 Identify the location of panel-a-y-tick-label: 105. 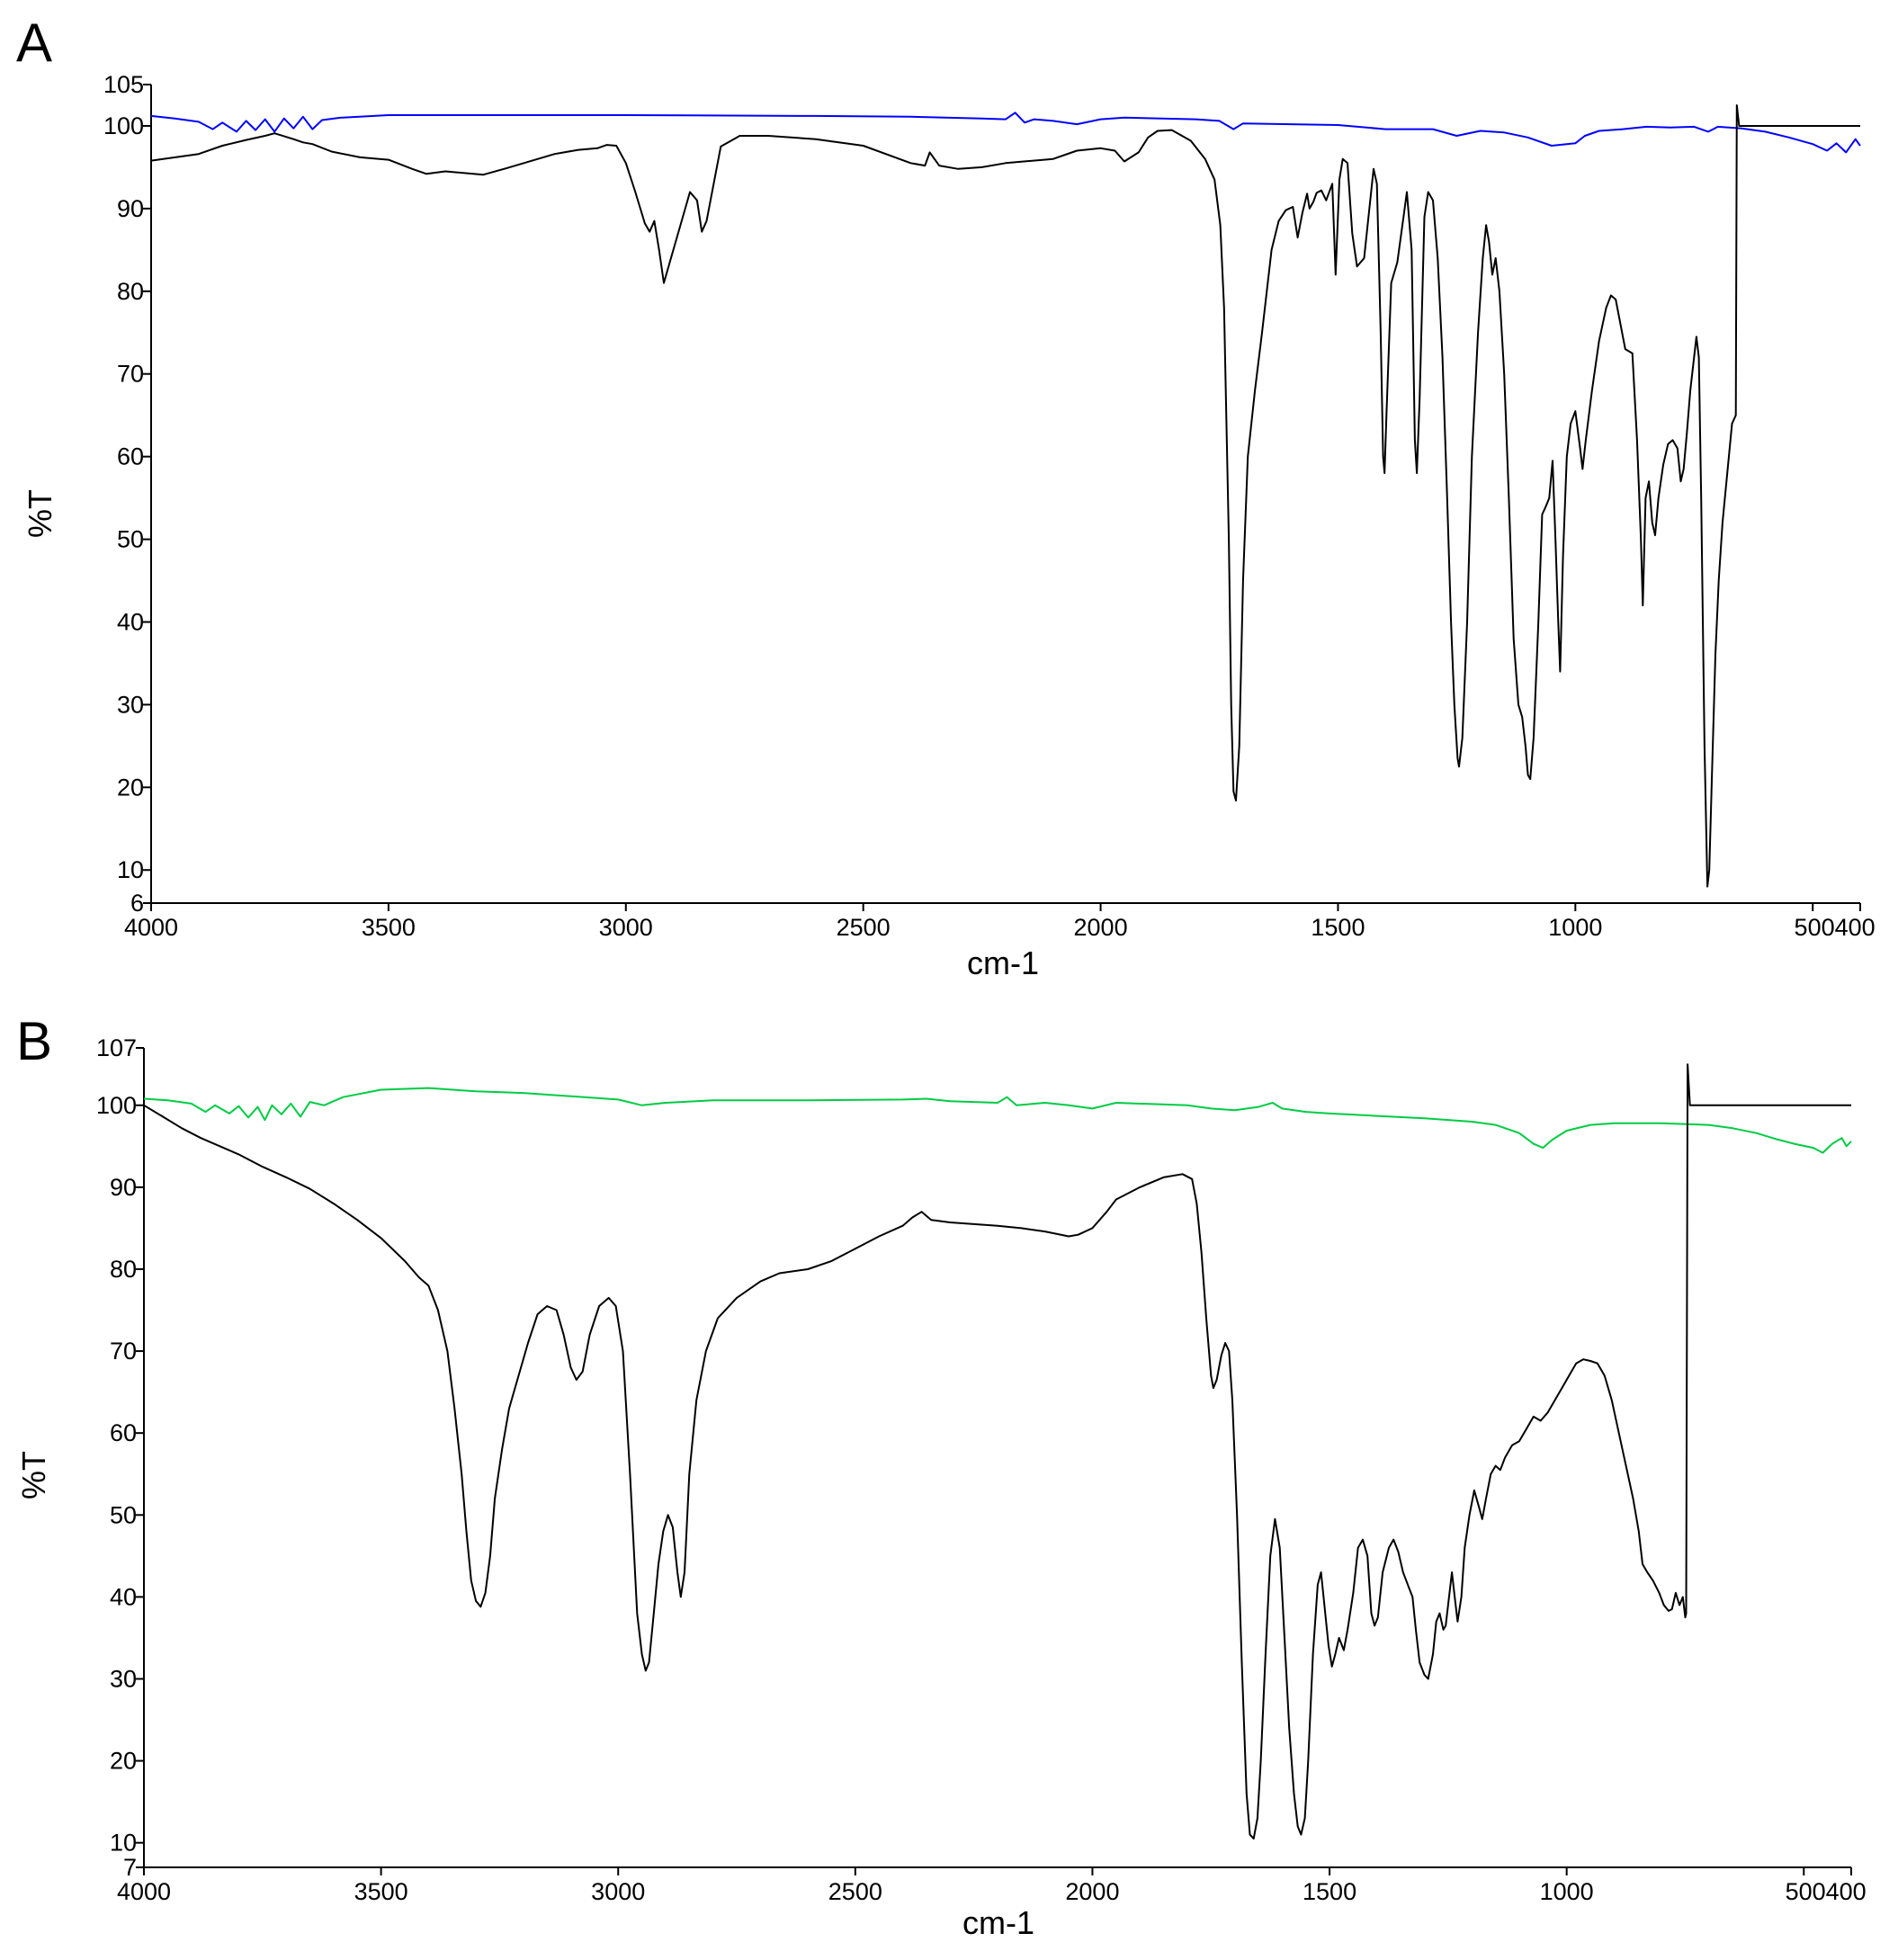
(123, 84).